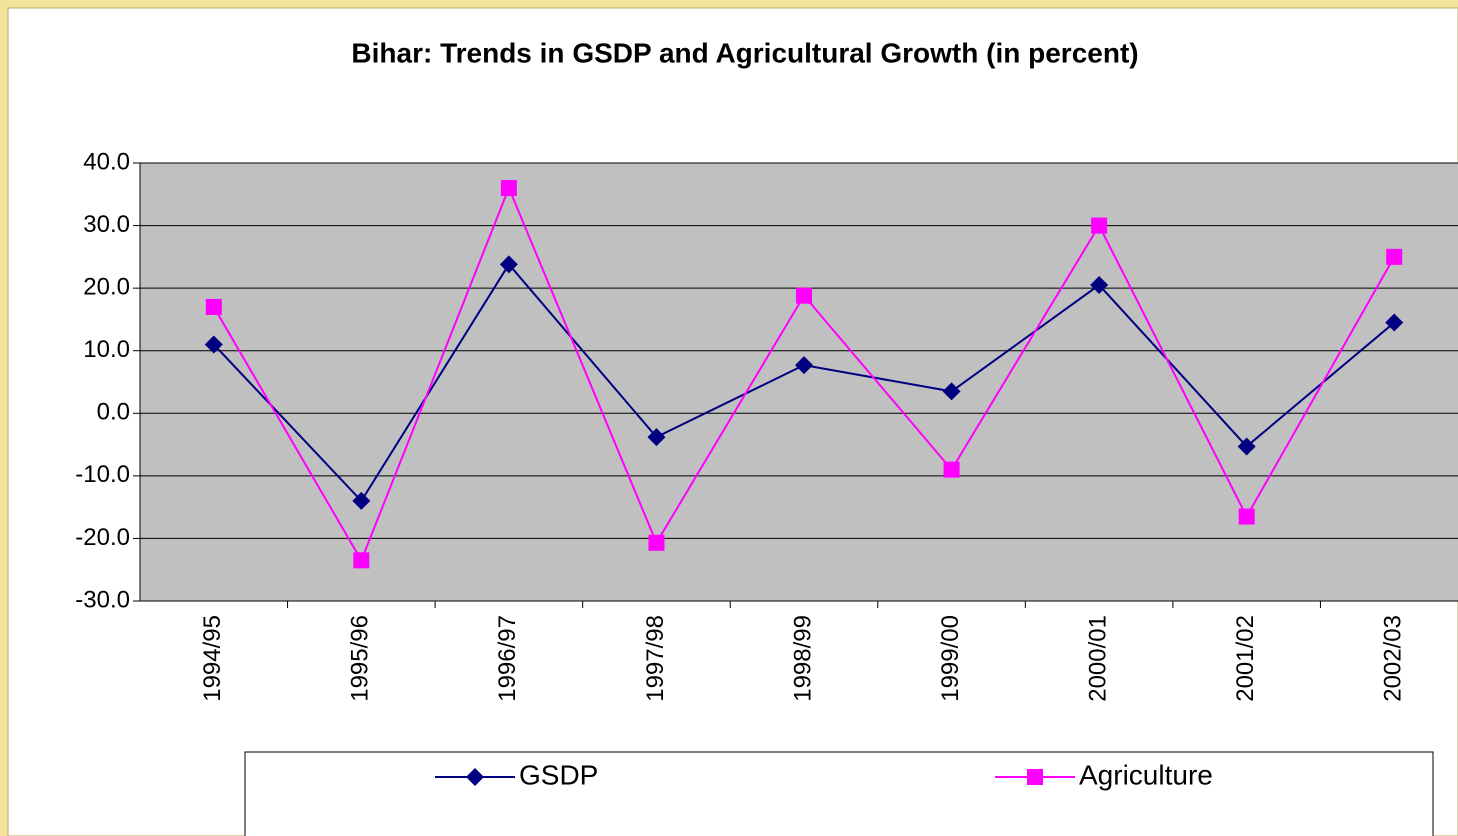  Describe the element at coordinates (102, 537) in the screenshot. I see `y-tick-label: -20.0` at that location.